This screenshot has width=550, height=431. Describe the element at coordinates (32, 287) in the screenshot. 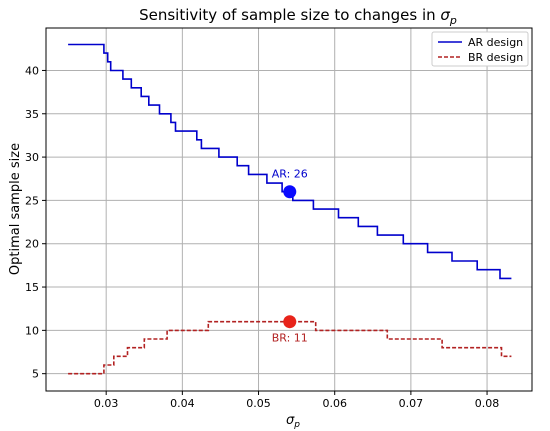

I see `y-tick-label: 15` at that location.